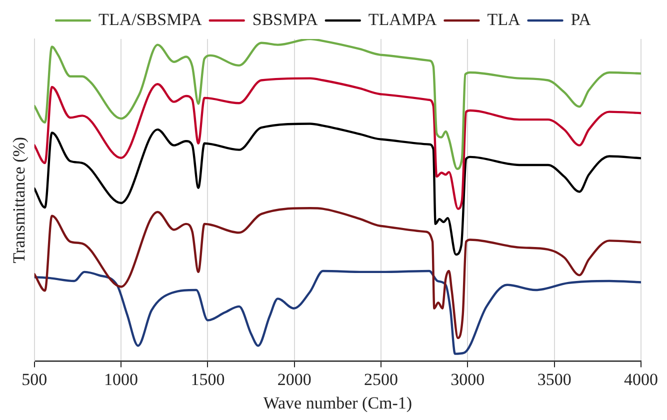 This screenshot has height=420, width=667. What do you see at coordinates (554, 379) in the screenshot?
I see `x-tick-label: 3500` at bounding box center [554, 379].